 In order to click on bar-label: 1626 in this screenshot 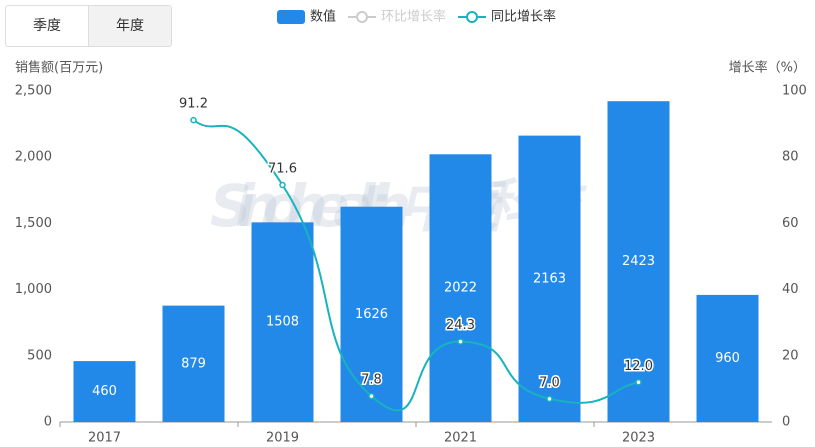, I will do `click(371, 314)`.